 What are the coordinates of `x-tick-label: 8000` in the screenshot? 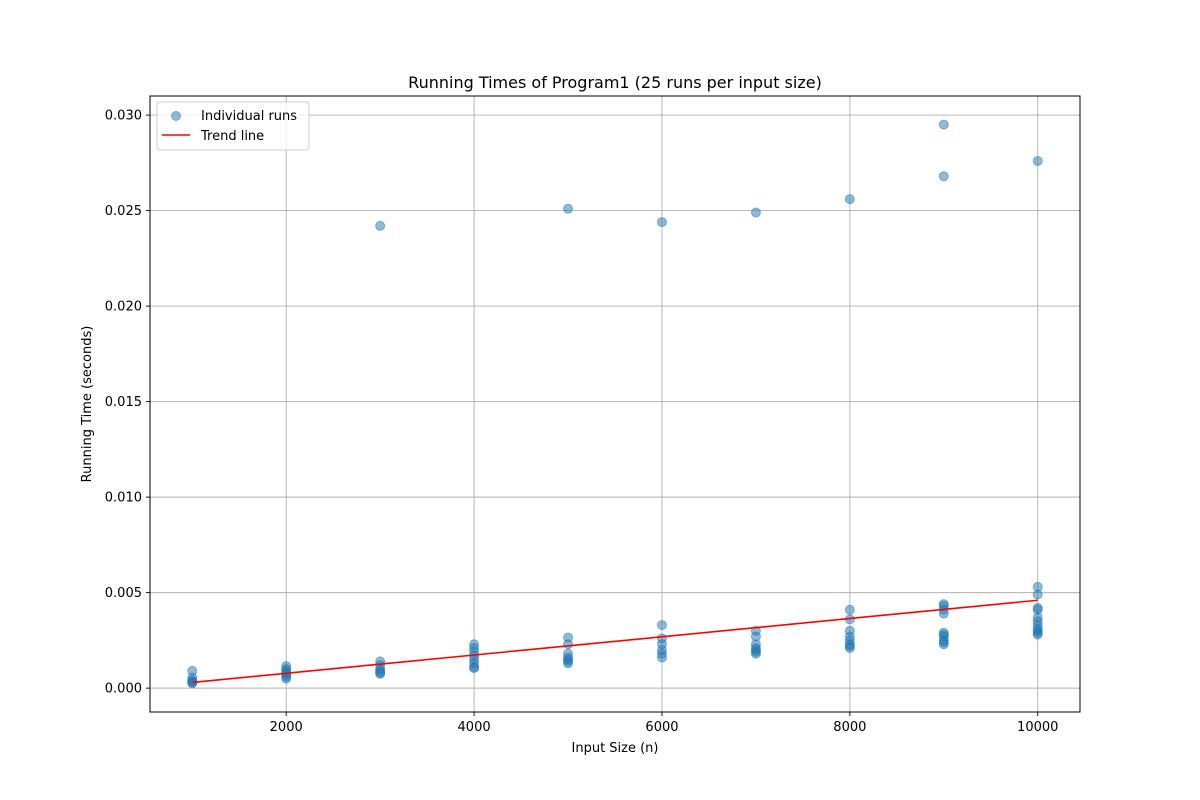 It's located at (849, 727).